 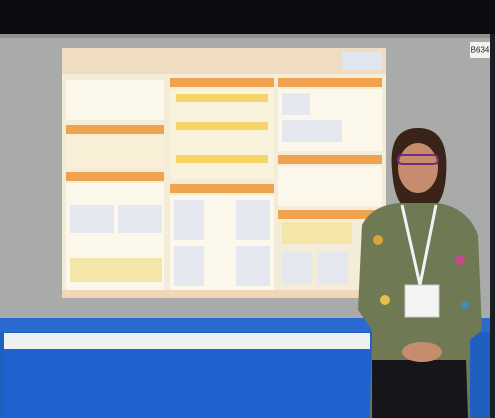 I want to click on poster-footer, so click(x=224, y=294).